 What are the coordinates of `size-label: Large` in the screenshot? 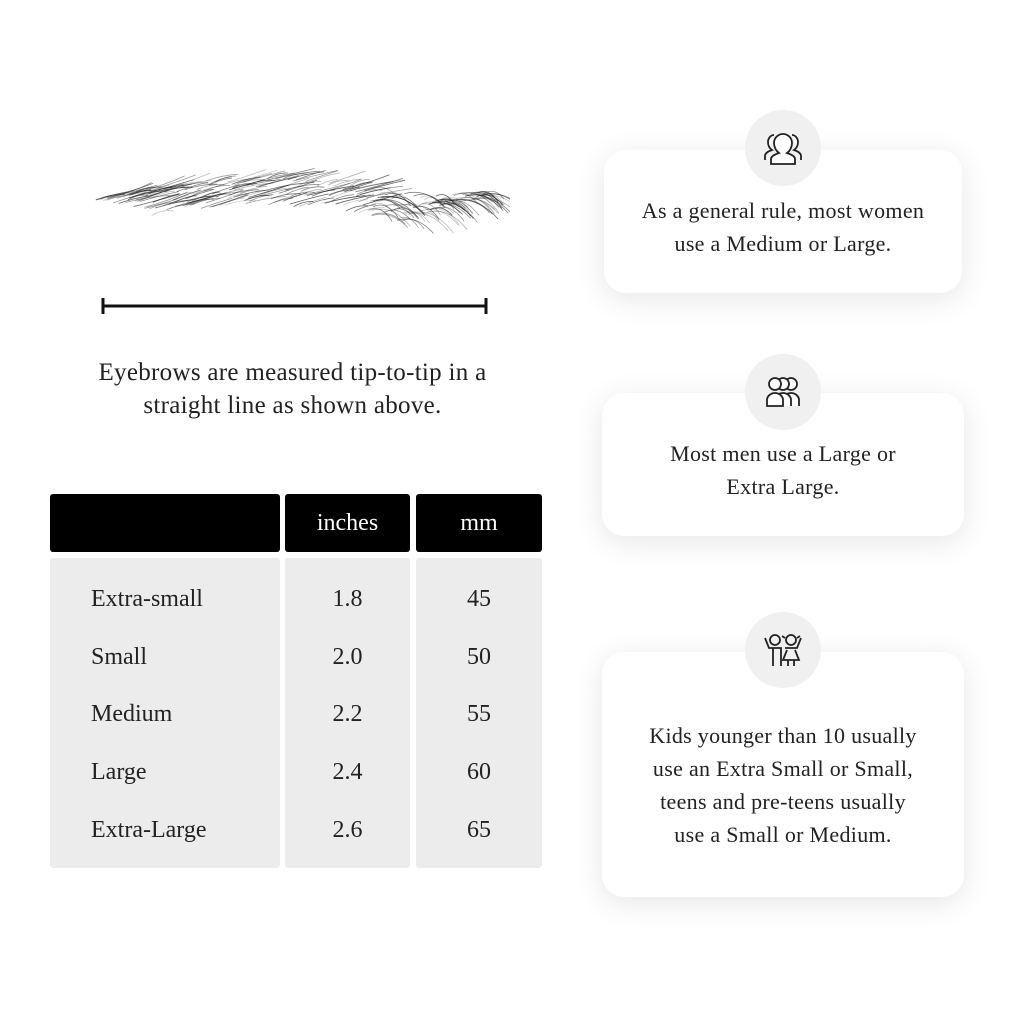 It's located at (119, 772).